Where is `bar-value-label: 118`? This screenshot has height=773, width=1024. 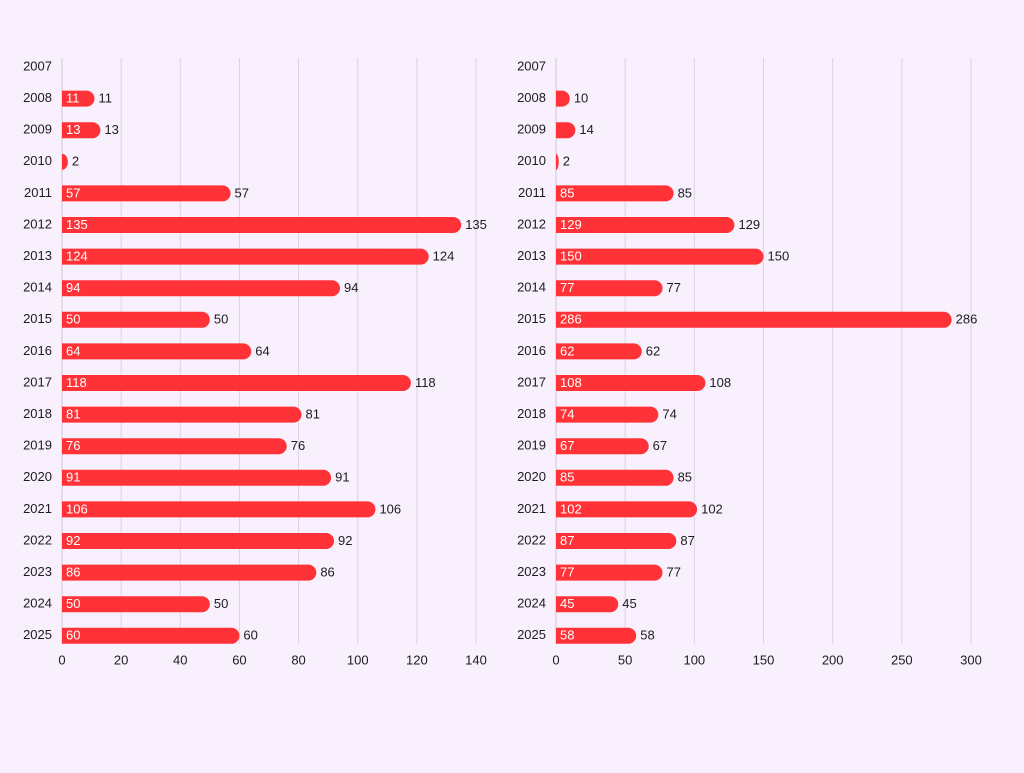 bar-value-label: 118 is located at coordinates (425, 382).